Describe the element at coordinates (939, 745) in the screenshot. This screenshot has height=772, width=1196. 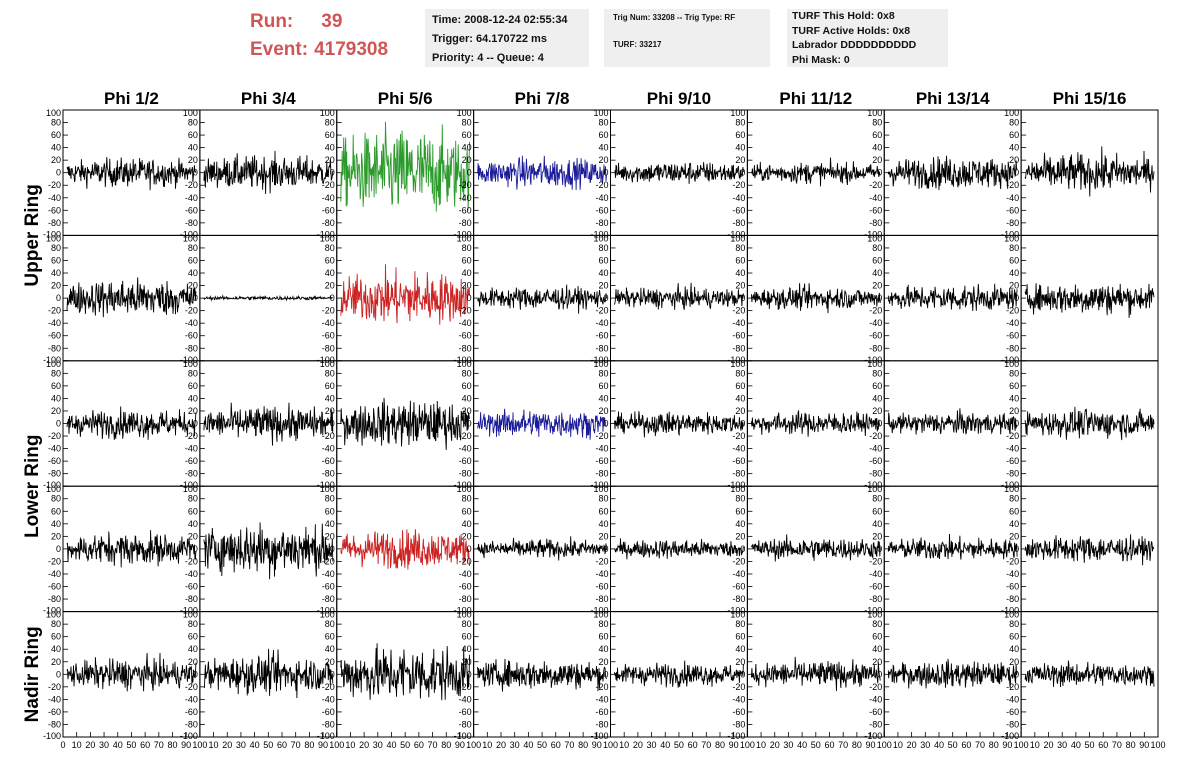
I see `x-tick-label: 40` at that location.